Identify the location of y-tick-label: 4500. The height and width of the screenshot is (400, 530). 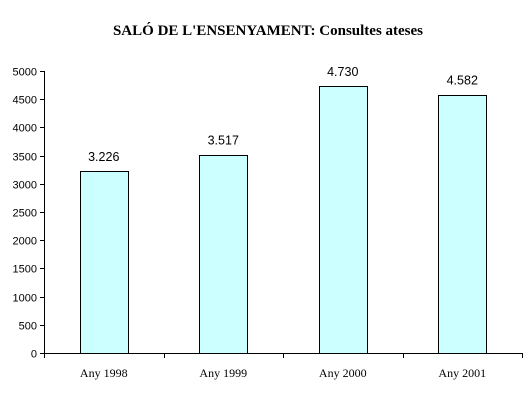
(25, 101).